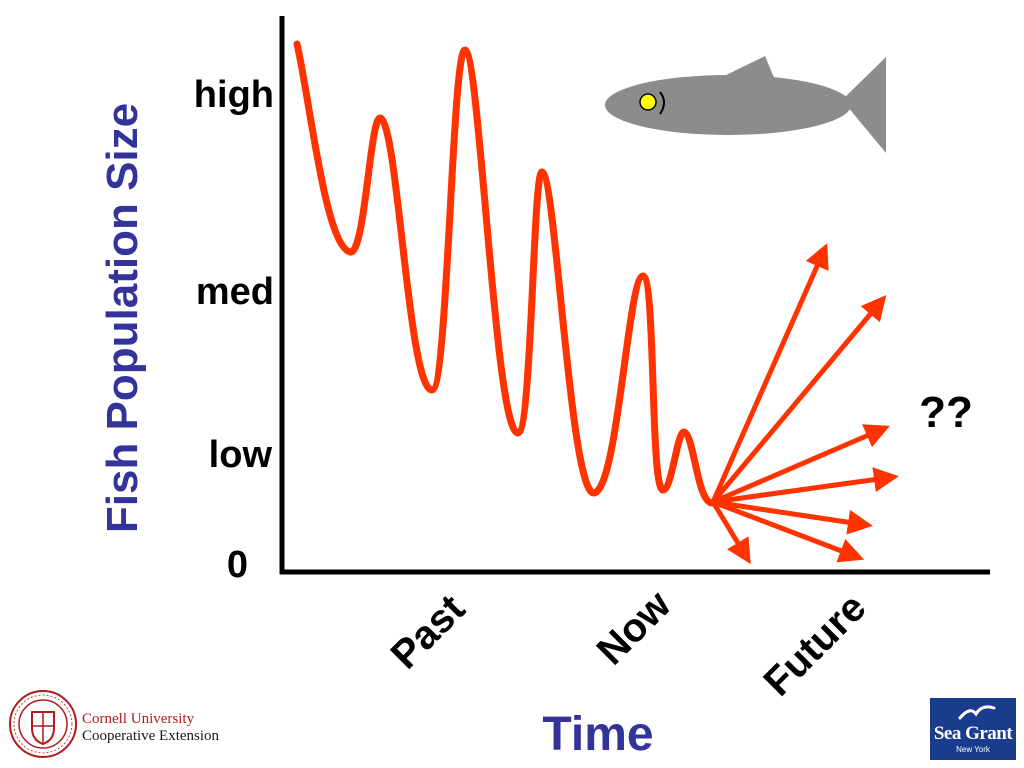 The height and width of the screenshot is (768, 1024). Describe the element at coordinates (43, 724) in the screenshot. I see `cornell-seal-icon` at that location.